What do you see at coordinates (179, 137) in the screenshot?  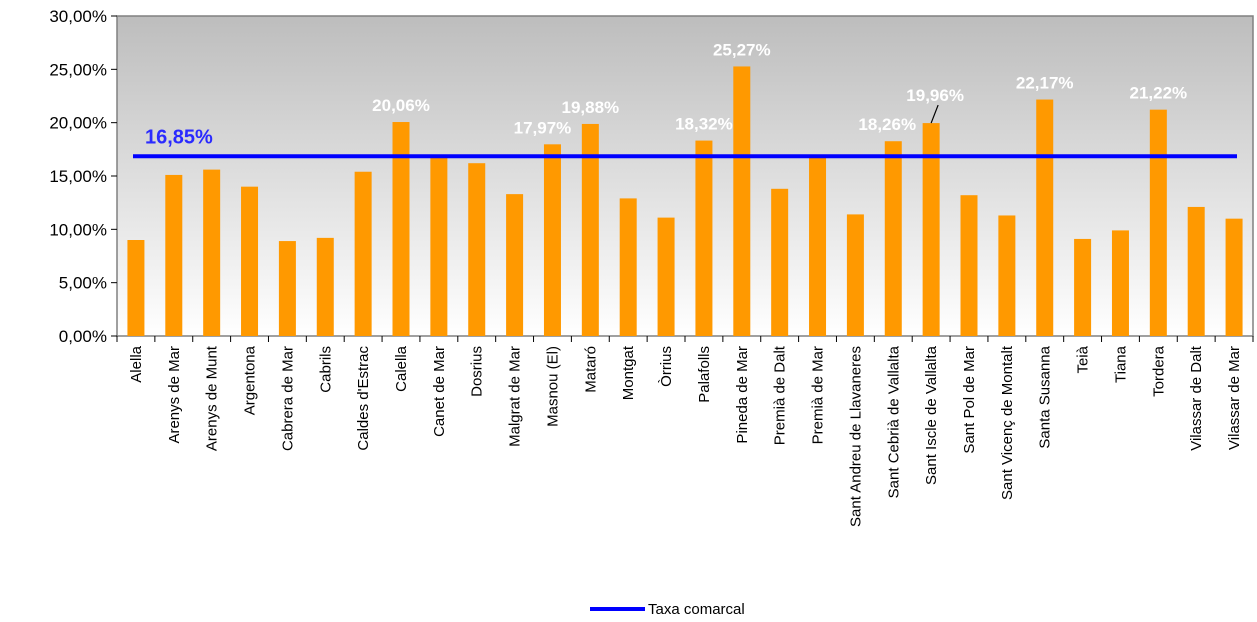 I see `reference-line-label: 16,85%` at bounding box center [179, 137].